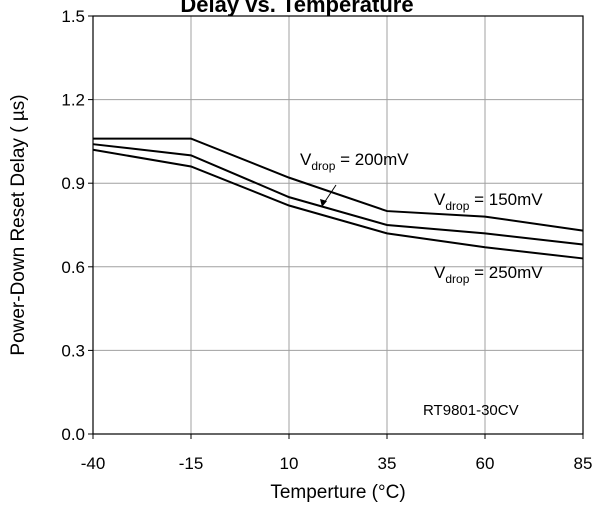 This screenshot has width=595, height=506. Describe the element at coordinates (387, 463) in the screenshot. I see `x-tick-label: 35` at that location.